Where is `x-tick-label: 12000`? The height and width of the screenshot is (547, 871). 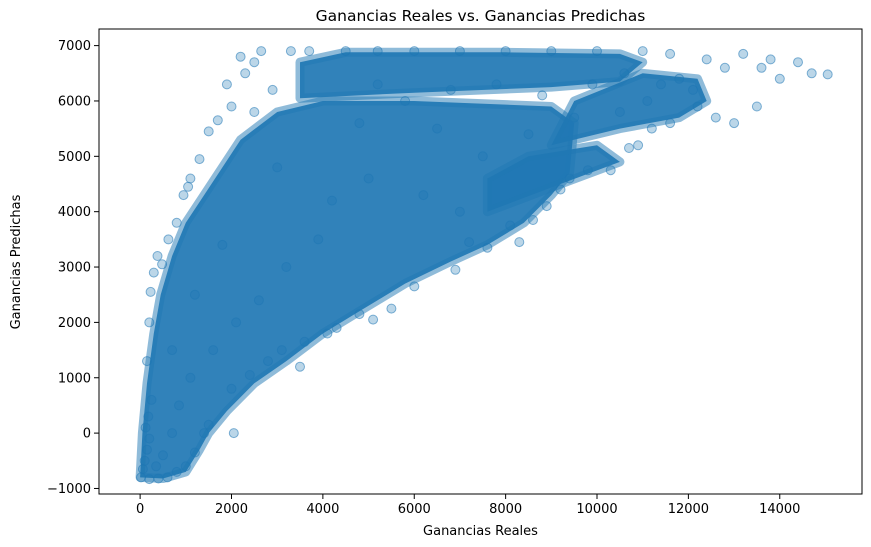
x-tick-label: 12000 is located at coordinates (688, 509).